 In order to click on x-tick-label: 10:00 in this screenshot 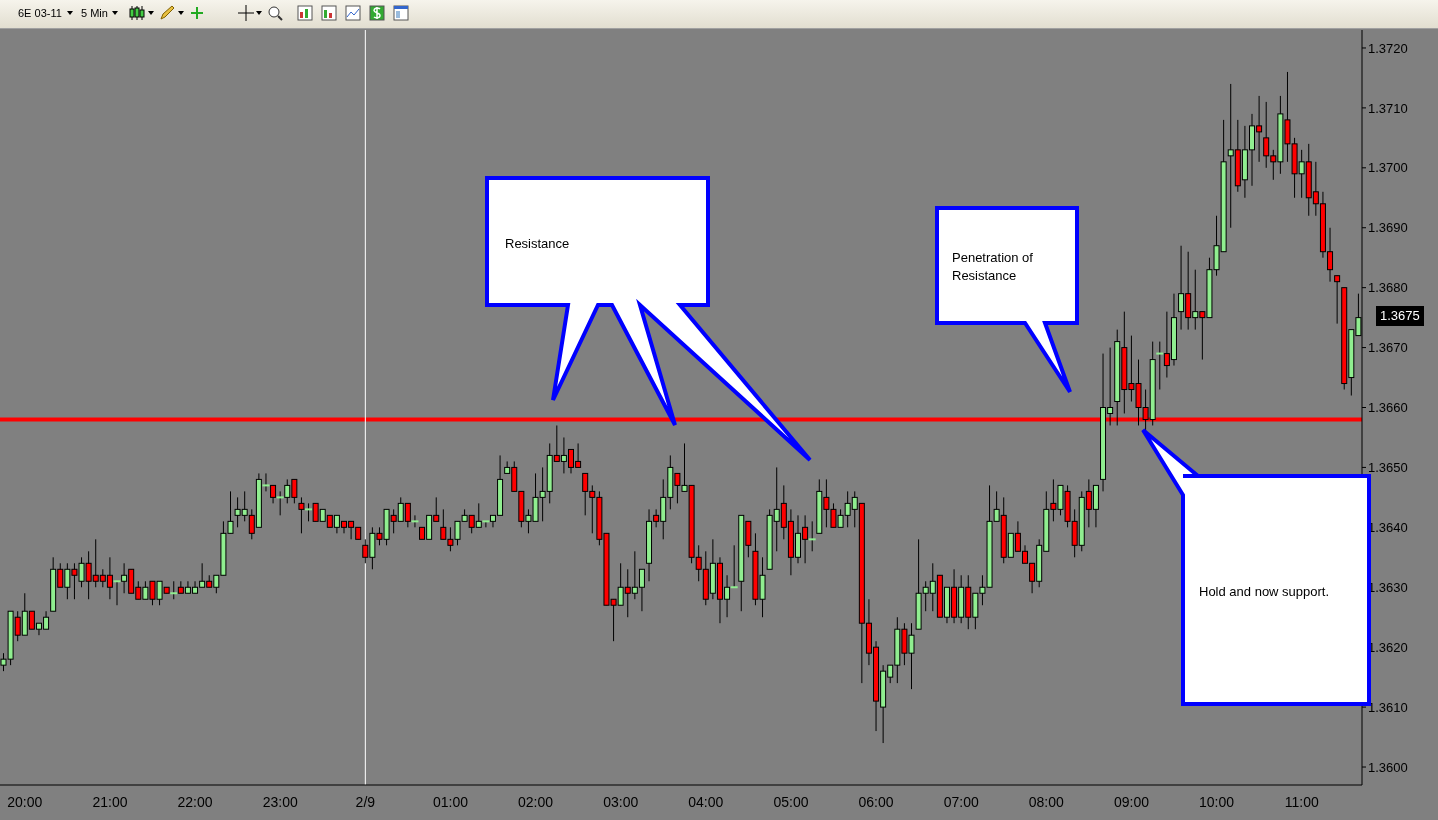, I will do `click(1217, 802)`.